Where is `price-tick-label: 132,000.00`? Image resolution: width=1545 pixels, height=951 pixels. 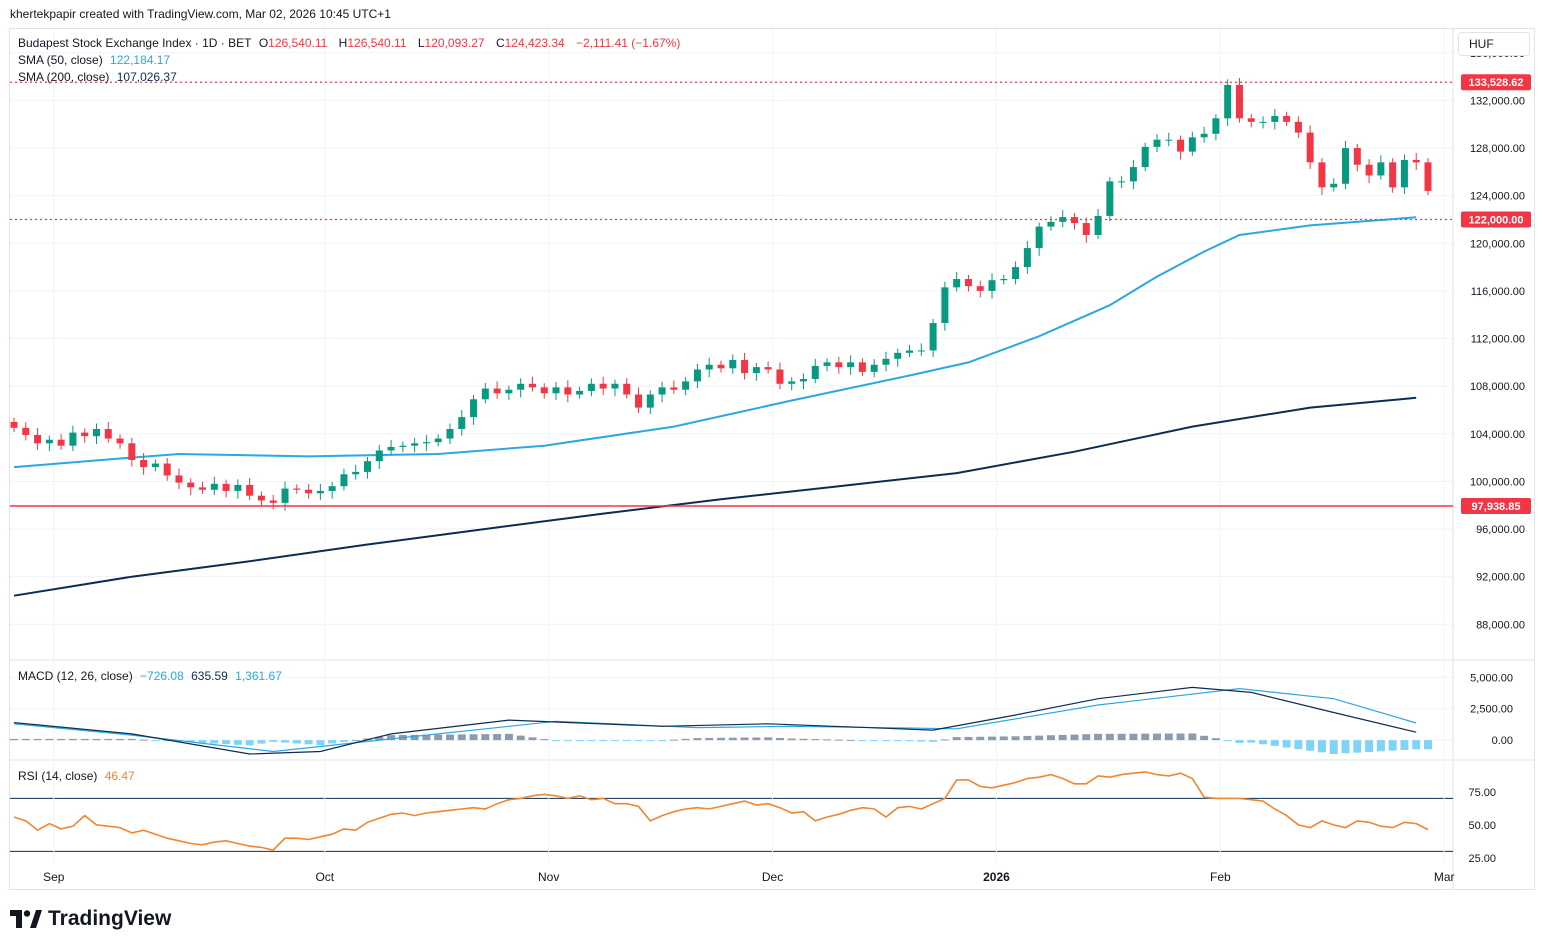 price-tick-label: 132,000.00 is located at coordinates (1497, 101).